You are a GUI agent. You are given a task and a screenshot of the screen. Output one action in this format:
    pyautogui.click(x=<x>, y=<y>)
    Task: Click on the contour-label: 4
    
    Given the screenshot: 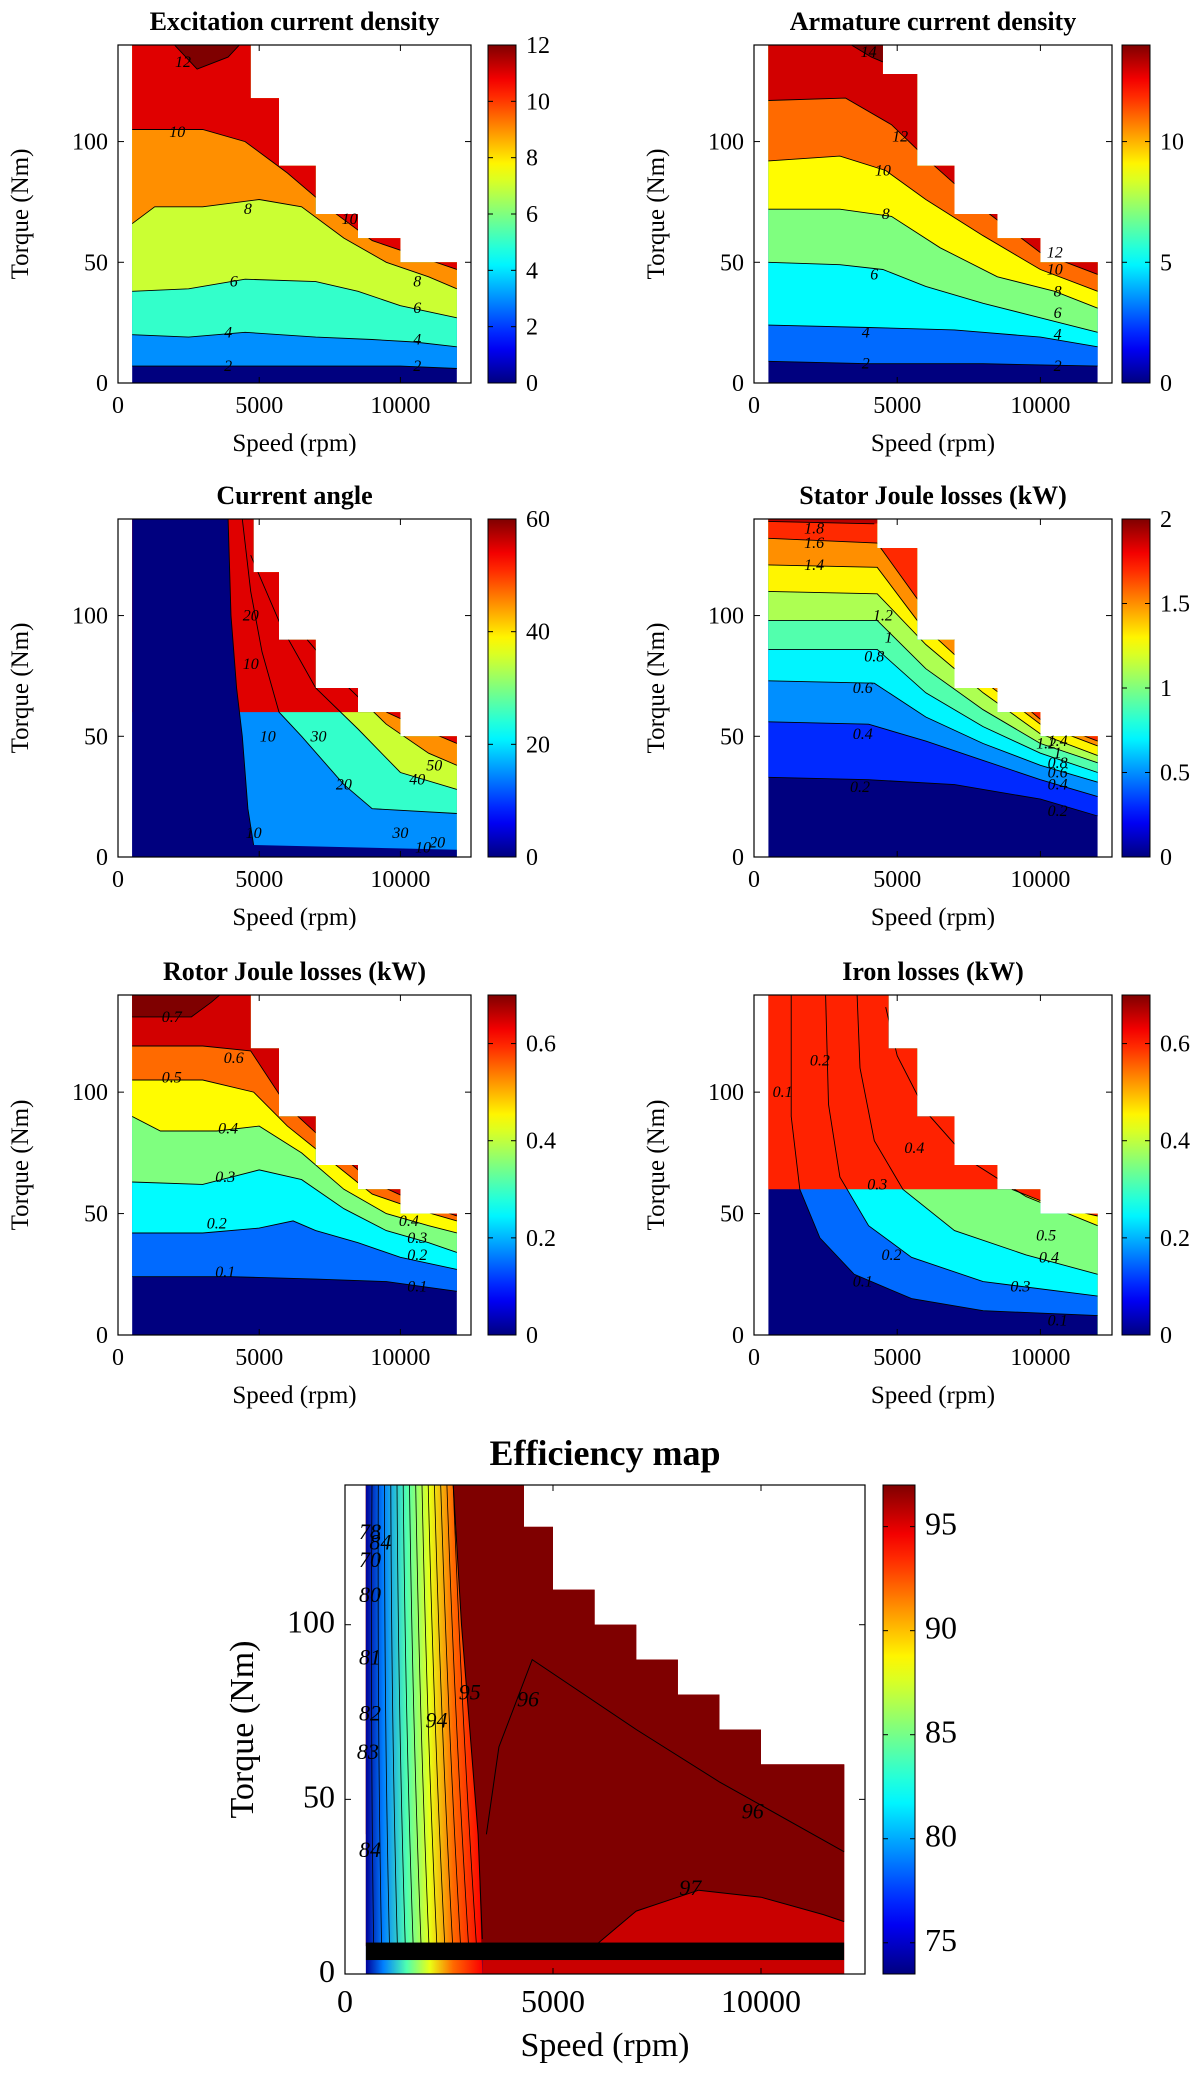 What is the action you would take?
    pyautogui.click(x=417, y=340)
    